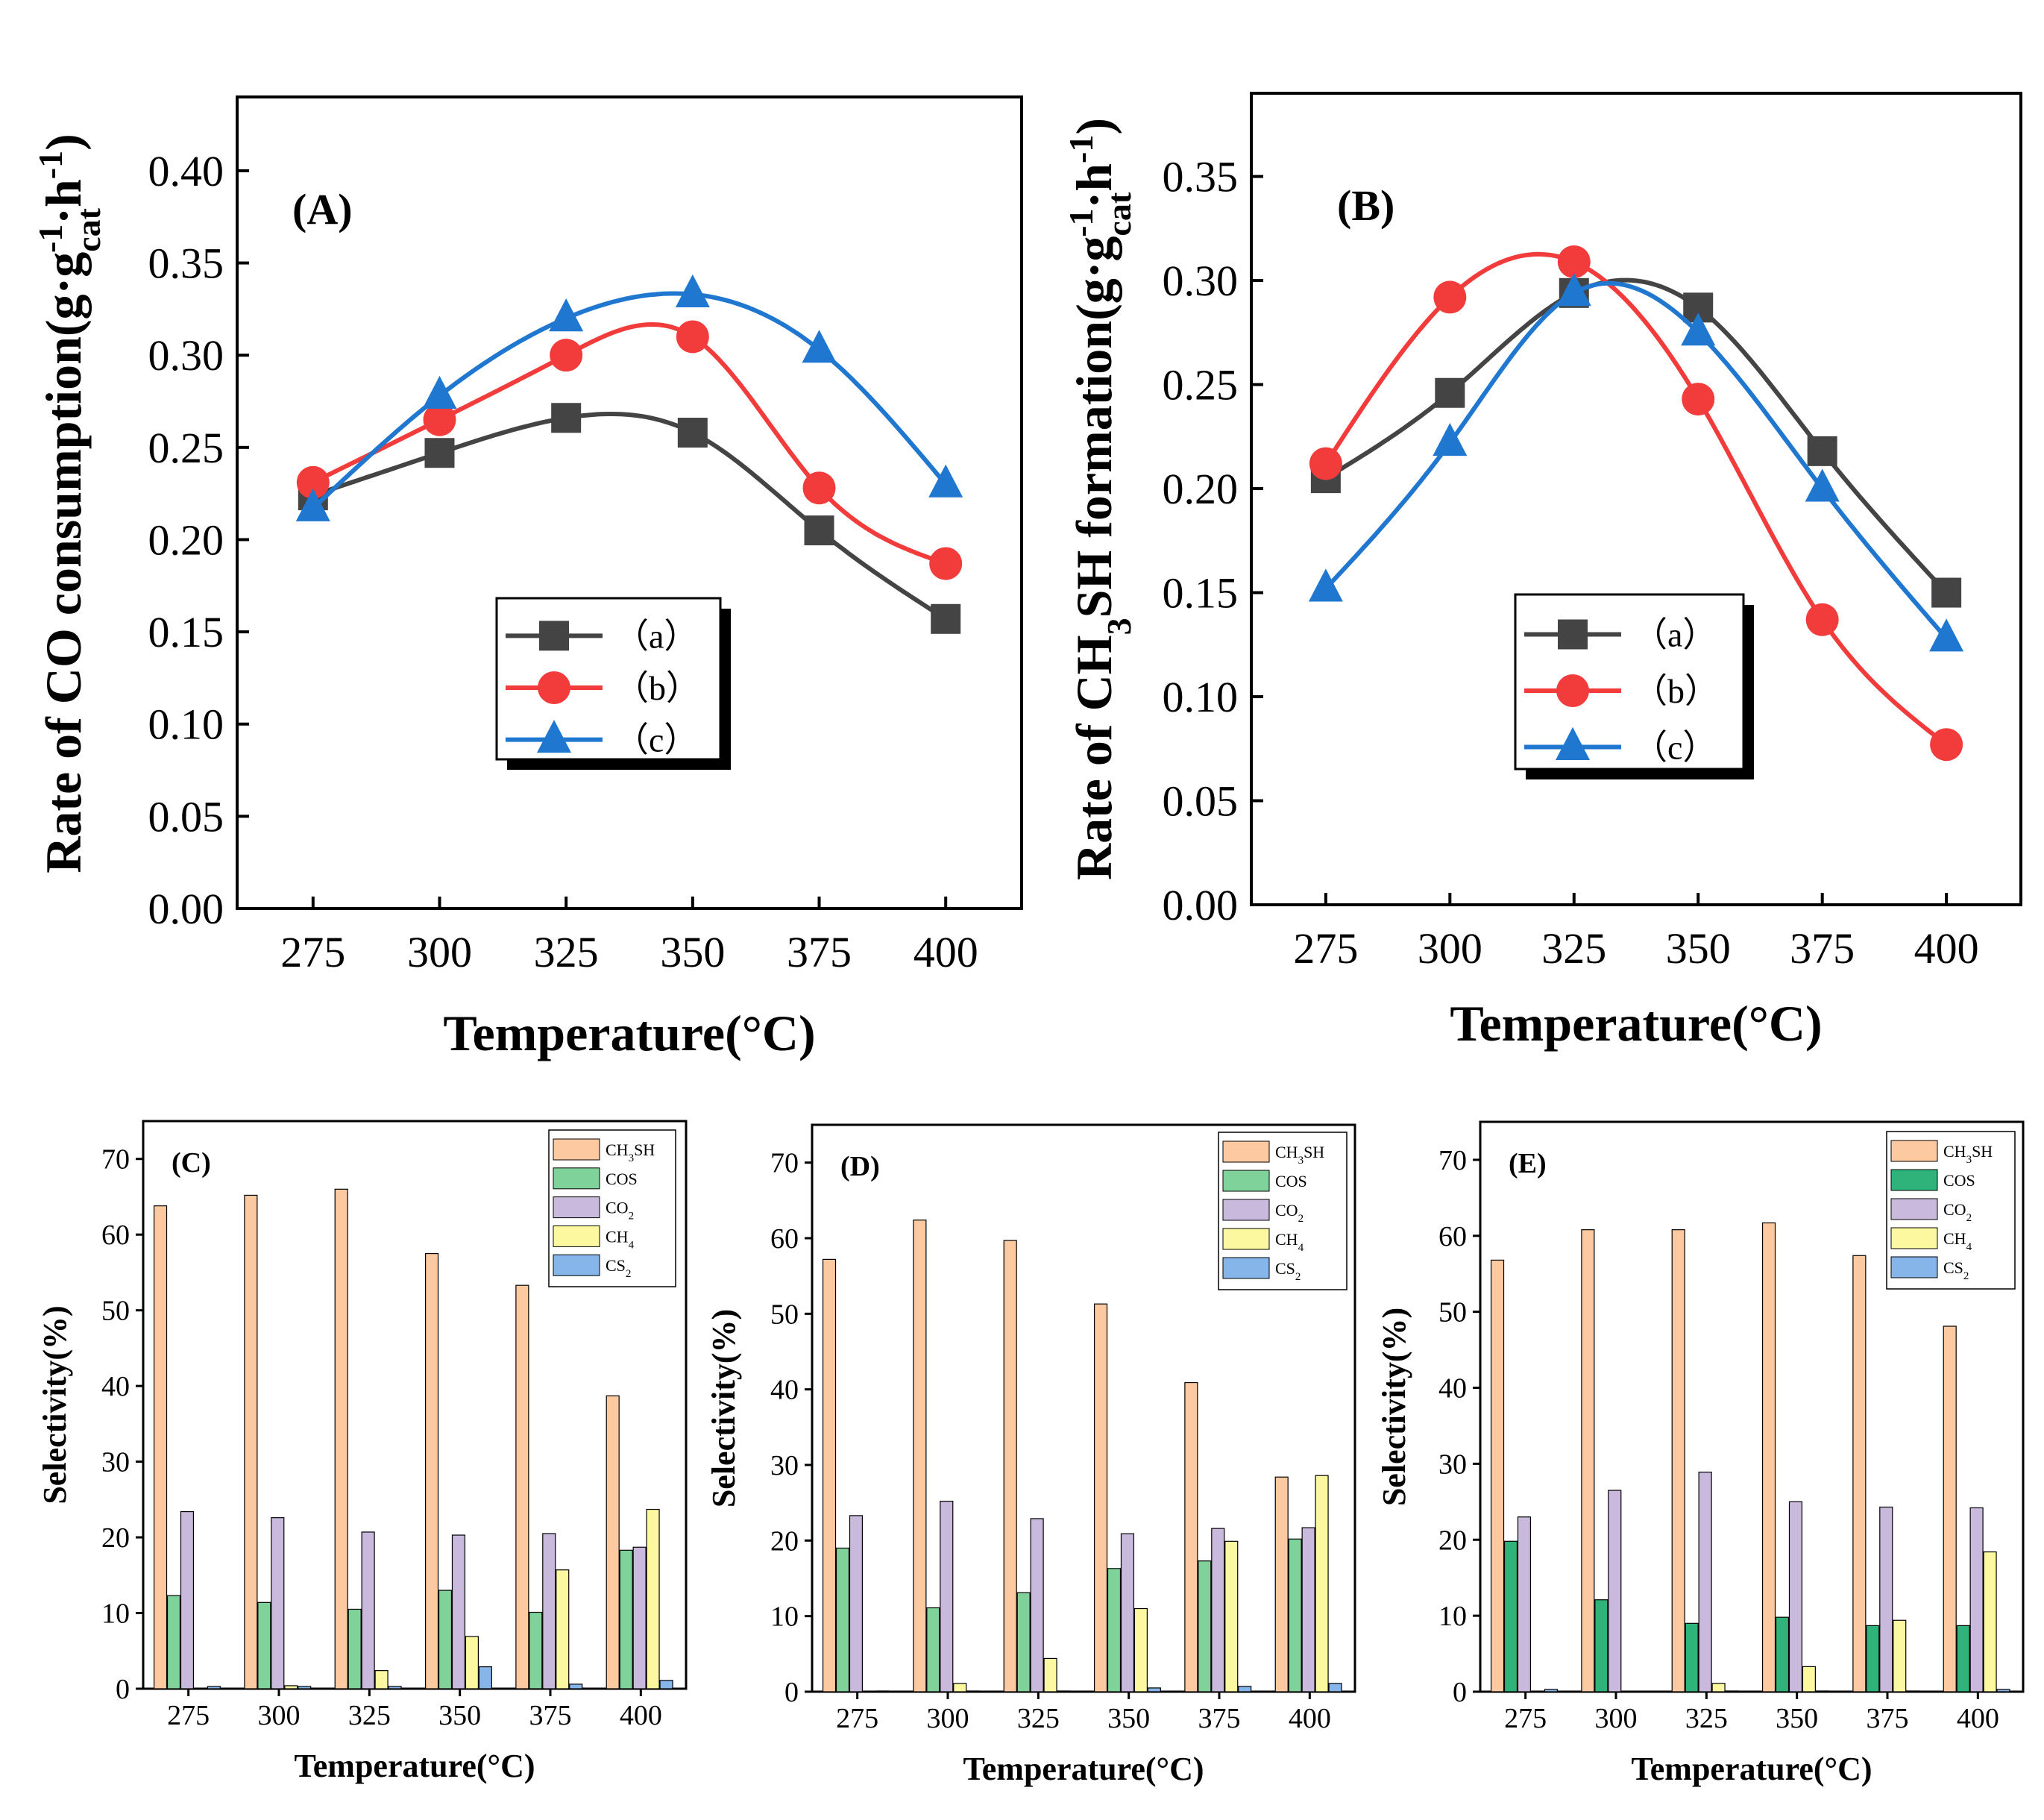 The height and width of the screenshot is (1820, 2044). What do you see at coordinates (785, 1163) in the screenshot?
I see `y-tick-label: 70` at bounding box center [785, 1163].